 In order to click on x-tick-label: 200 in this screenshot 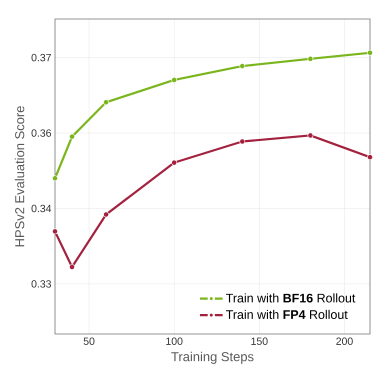, I will do `click(344, 341)`.